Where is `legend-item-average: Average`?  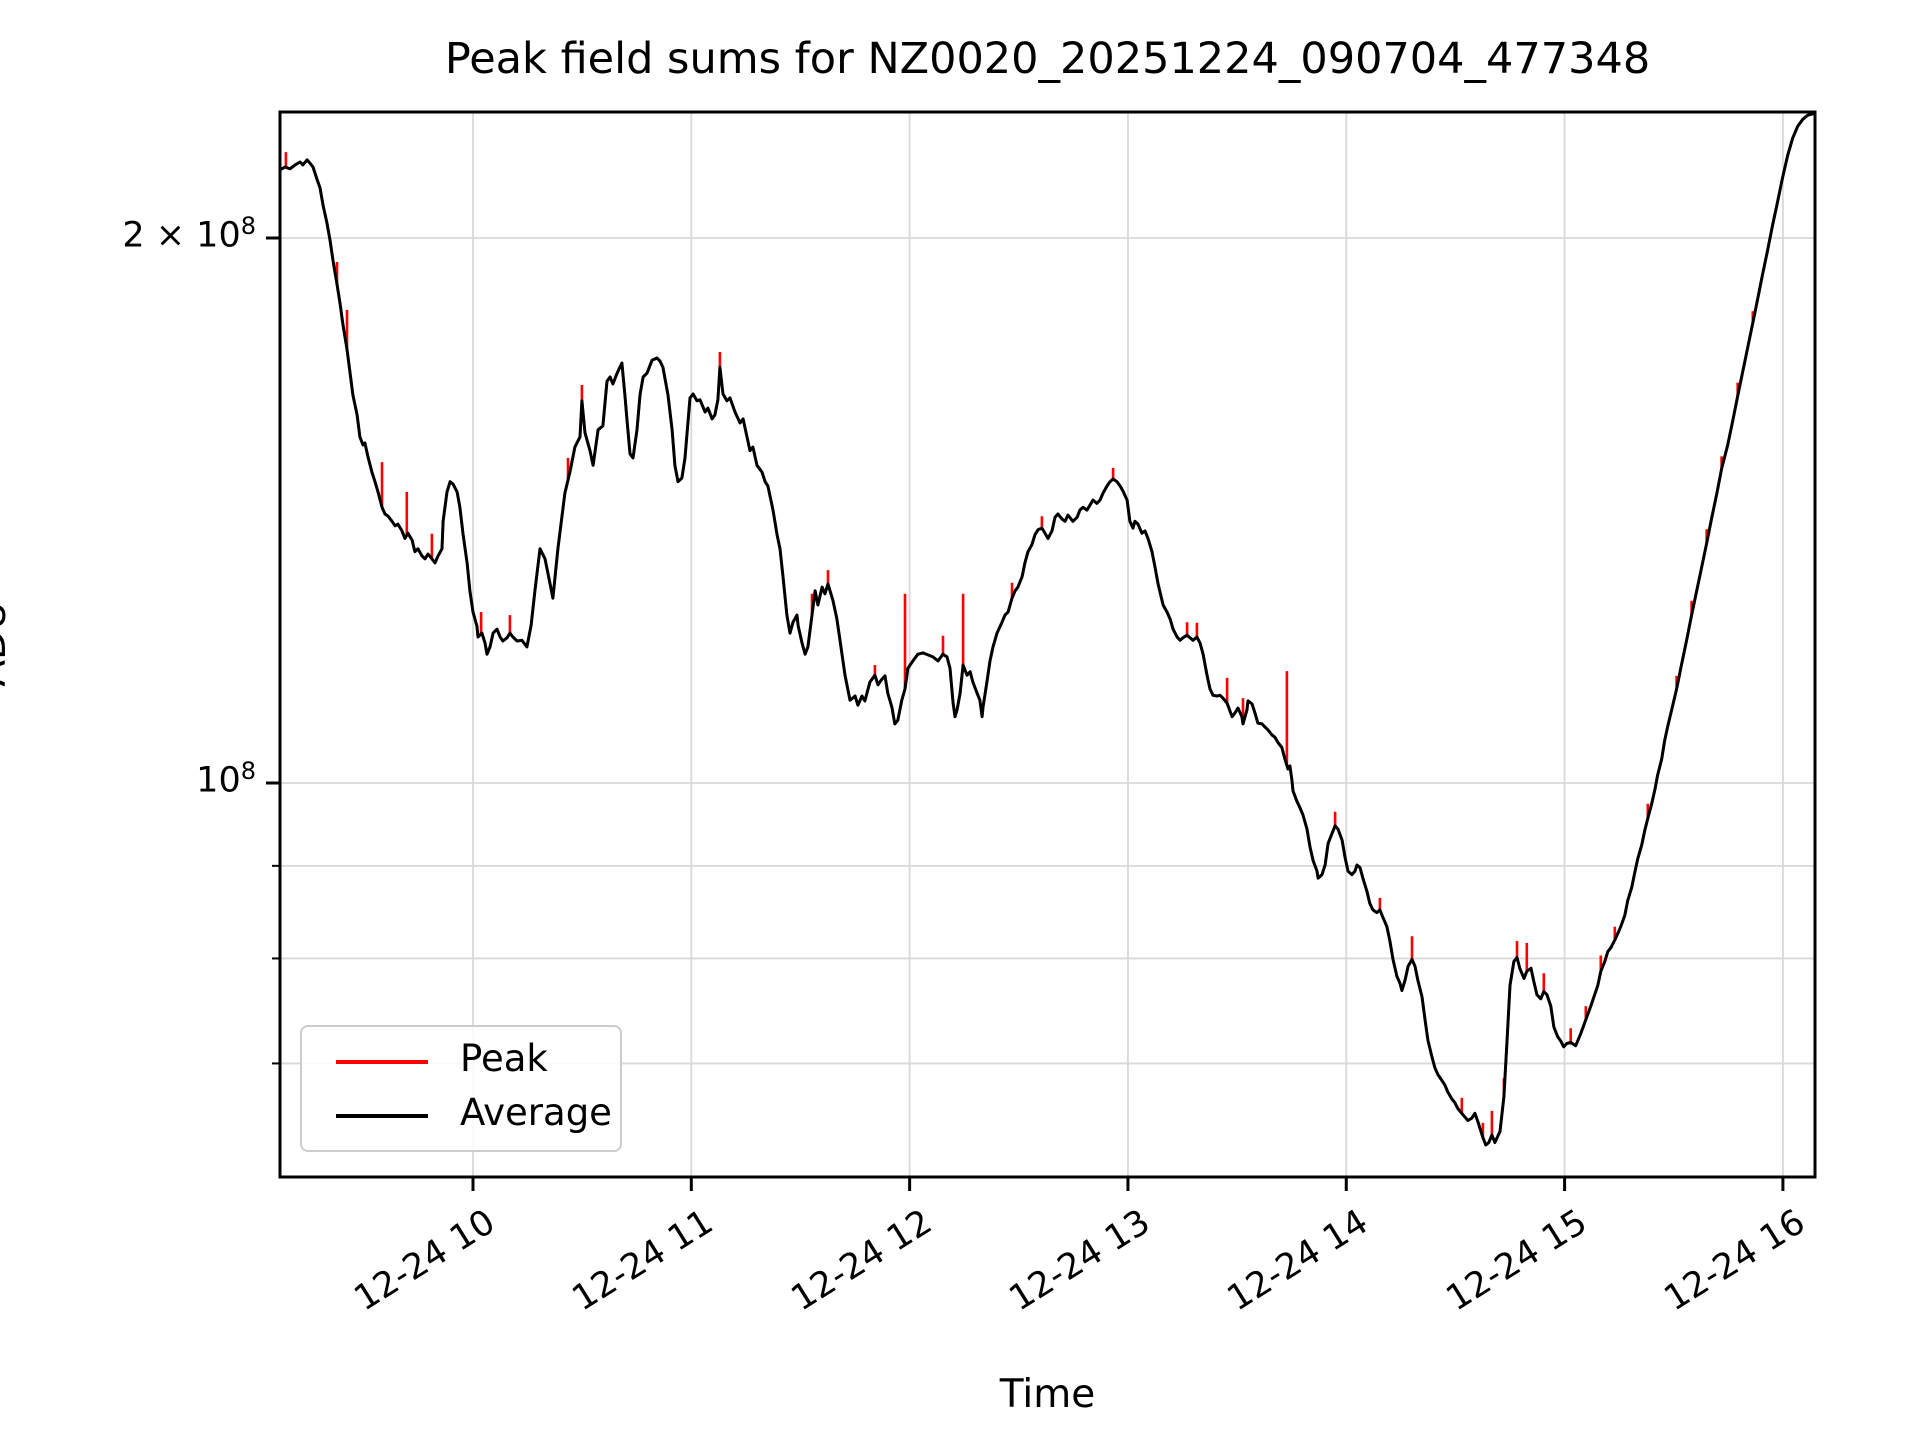 legend-item-average: Average is located at coordinates (461, 1116).